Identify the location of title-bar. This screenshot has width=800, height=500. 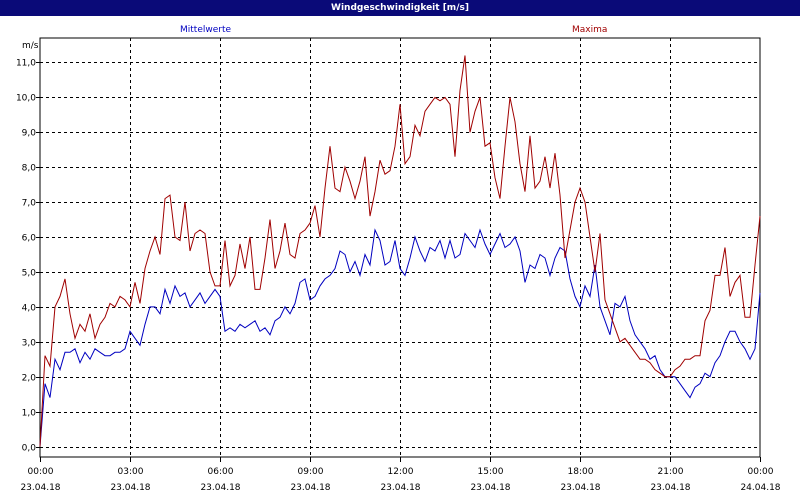
(400, 8).